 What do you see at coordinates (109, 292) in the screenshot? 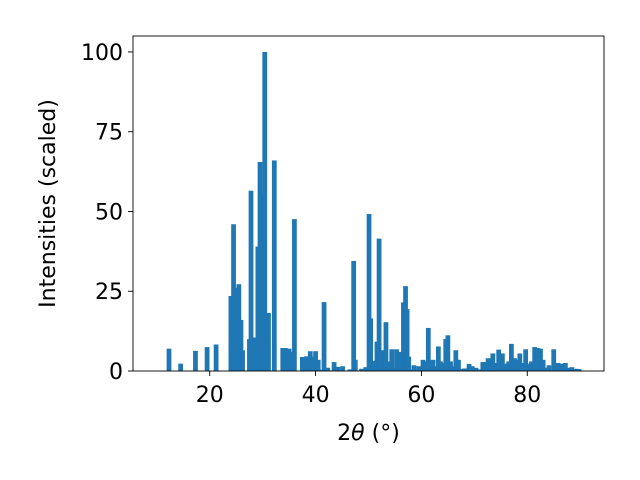
I see `y-tick-label: 25` at bounding box center [109, 292].